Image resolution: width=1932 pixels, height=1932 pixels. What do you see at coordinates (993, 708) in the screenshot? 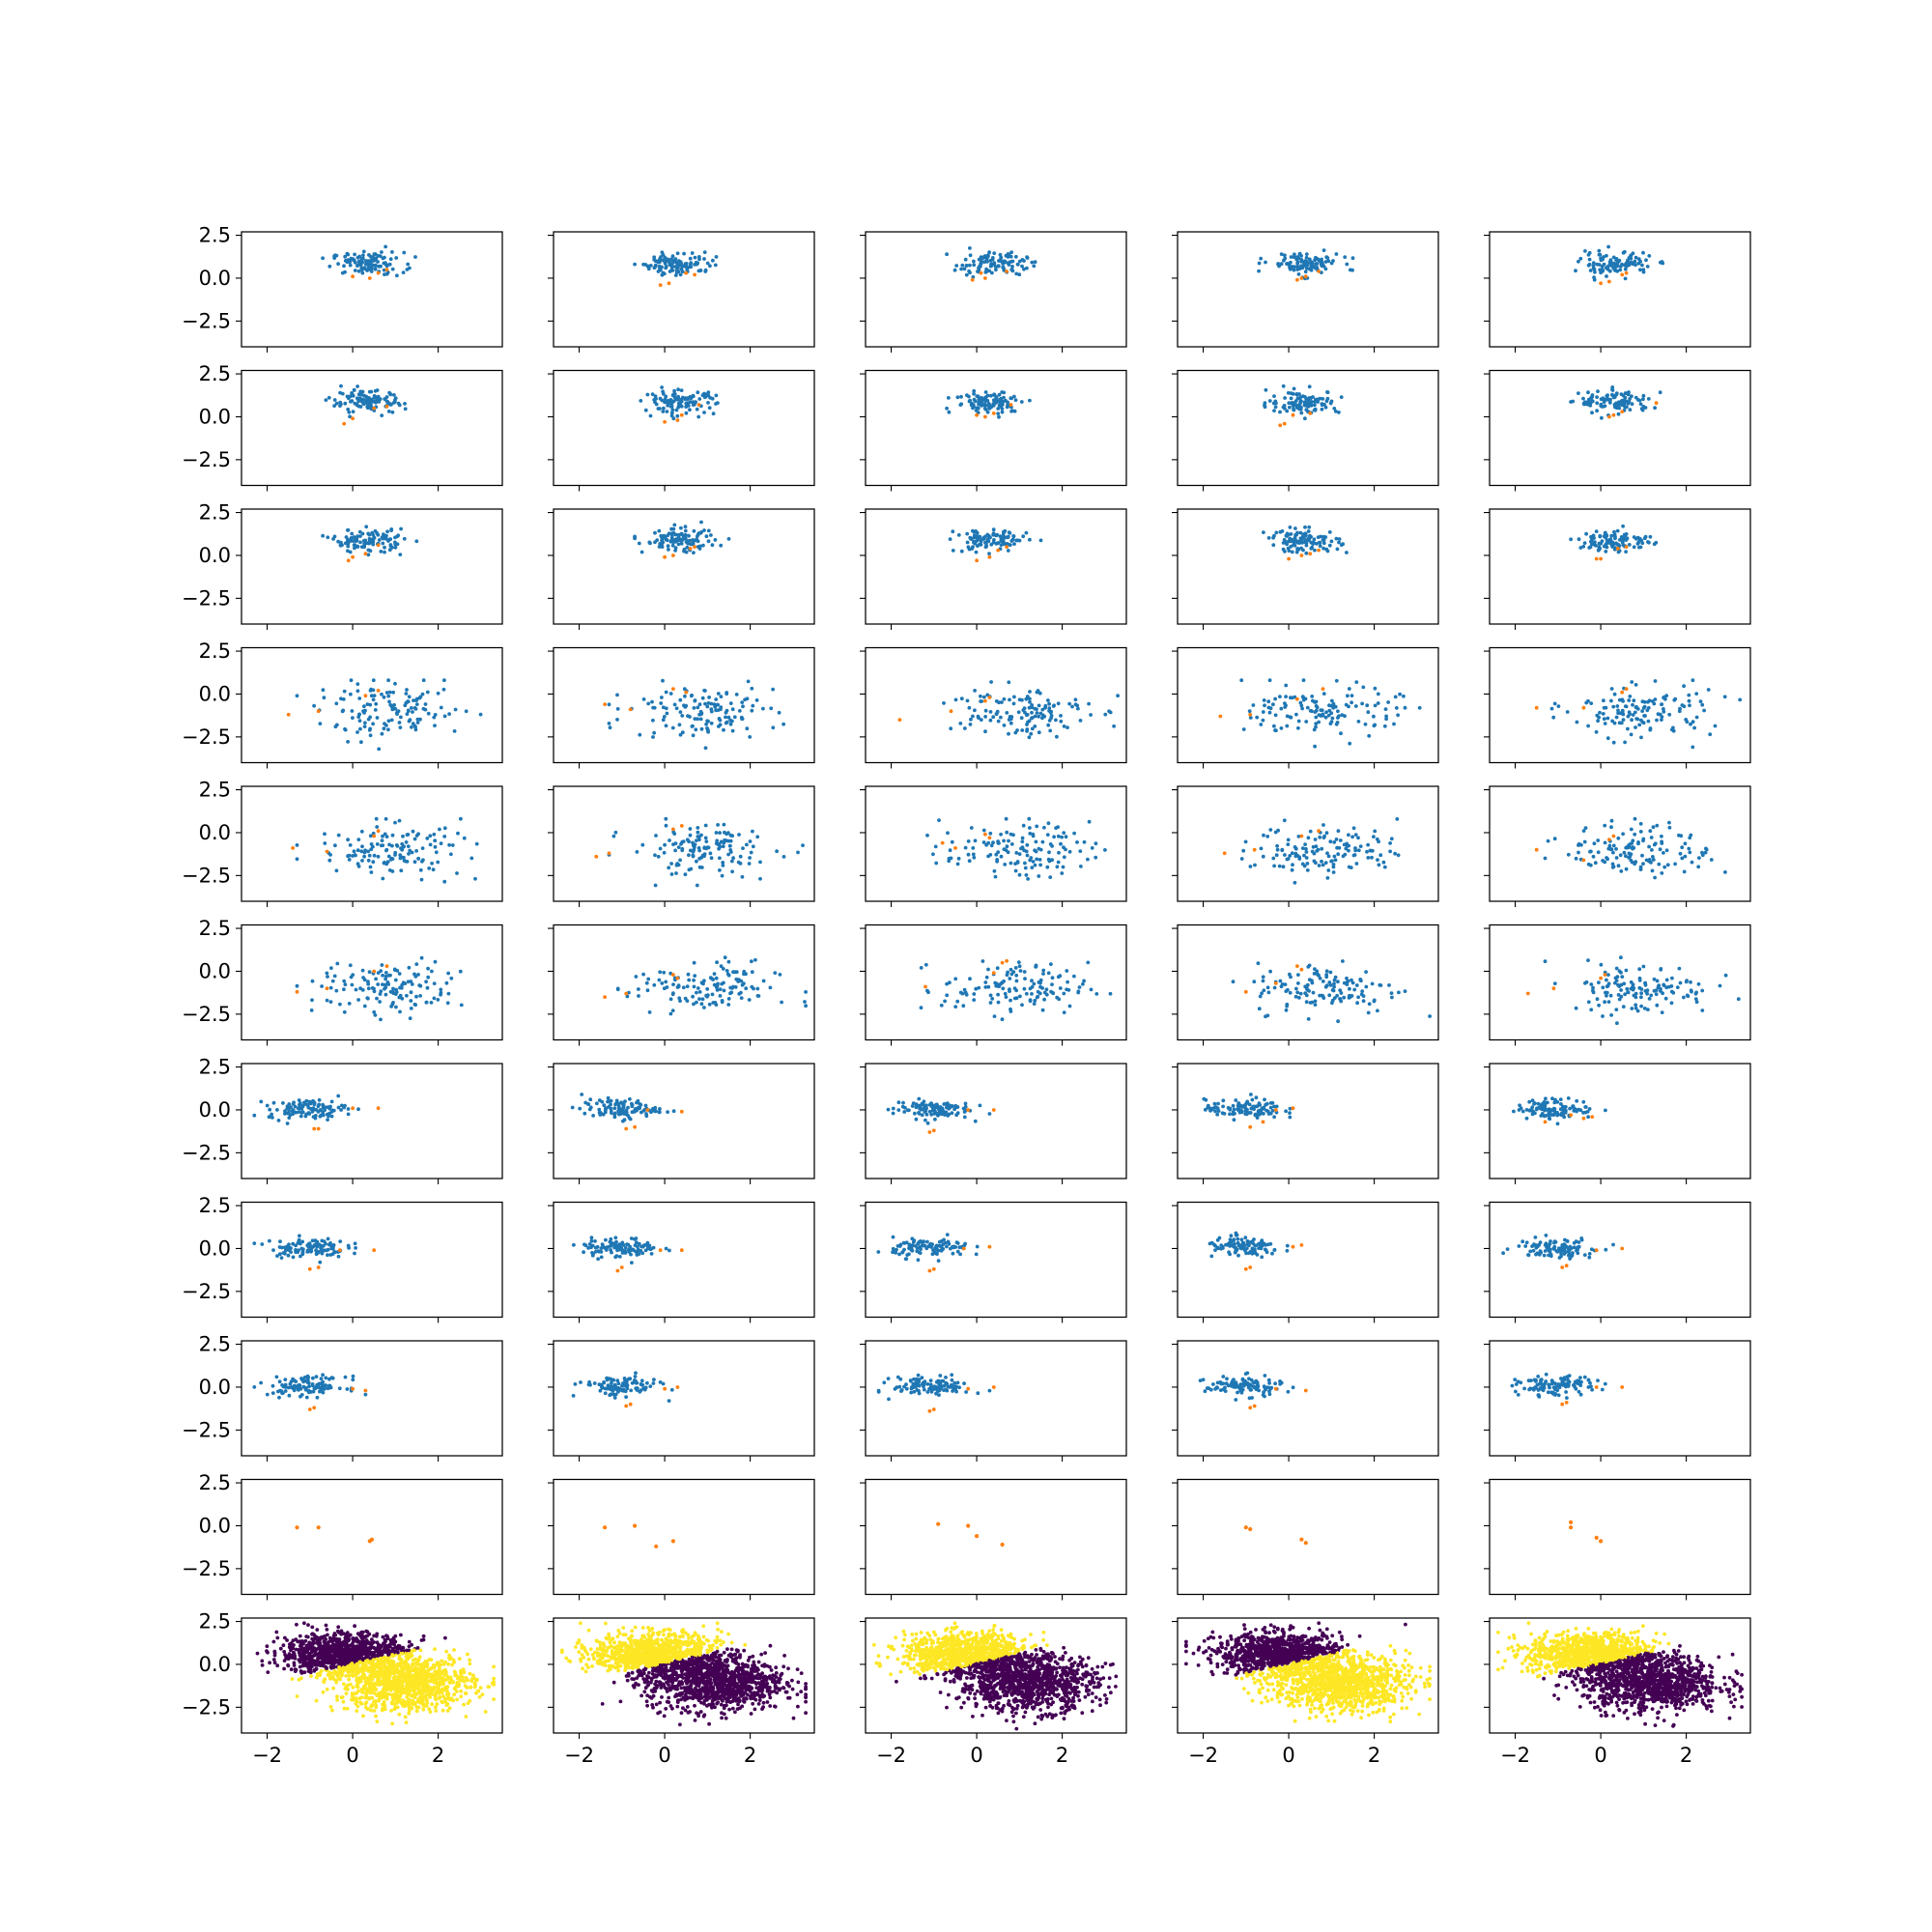
I see `panel-r4-c3` at bounding box center [993, 708].